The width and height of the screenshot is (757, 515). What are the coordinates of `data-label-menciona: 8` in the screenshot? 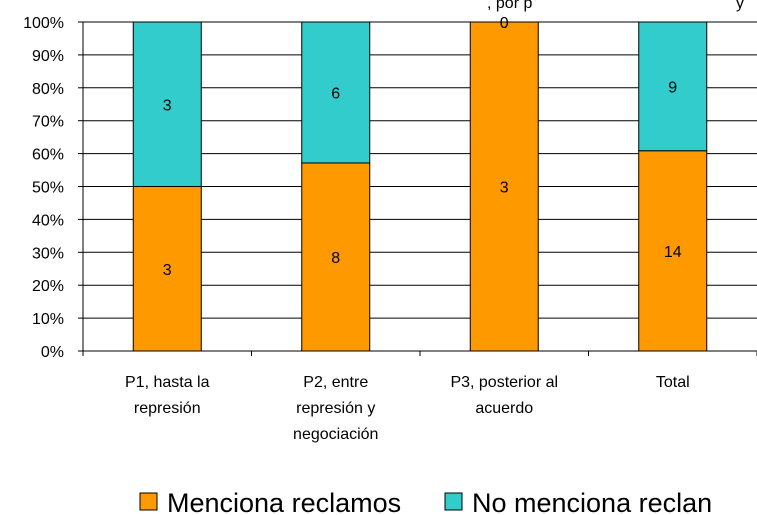 It's located at (335, 258).